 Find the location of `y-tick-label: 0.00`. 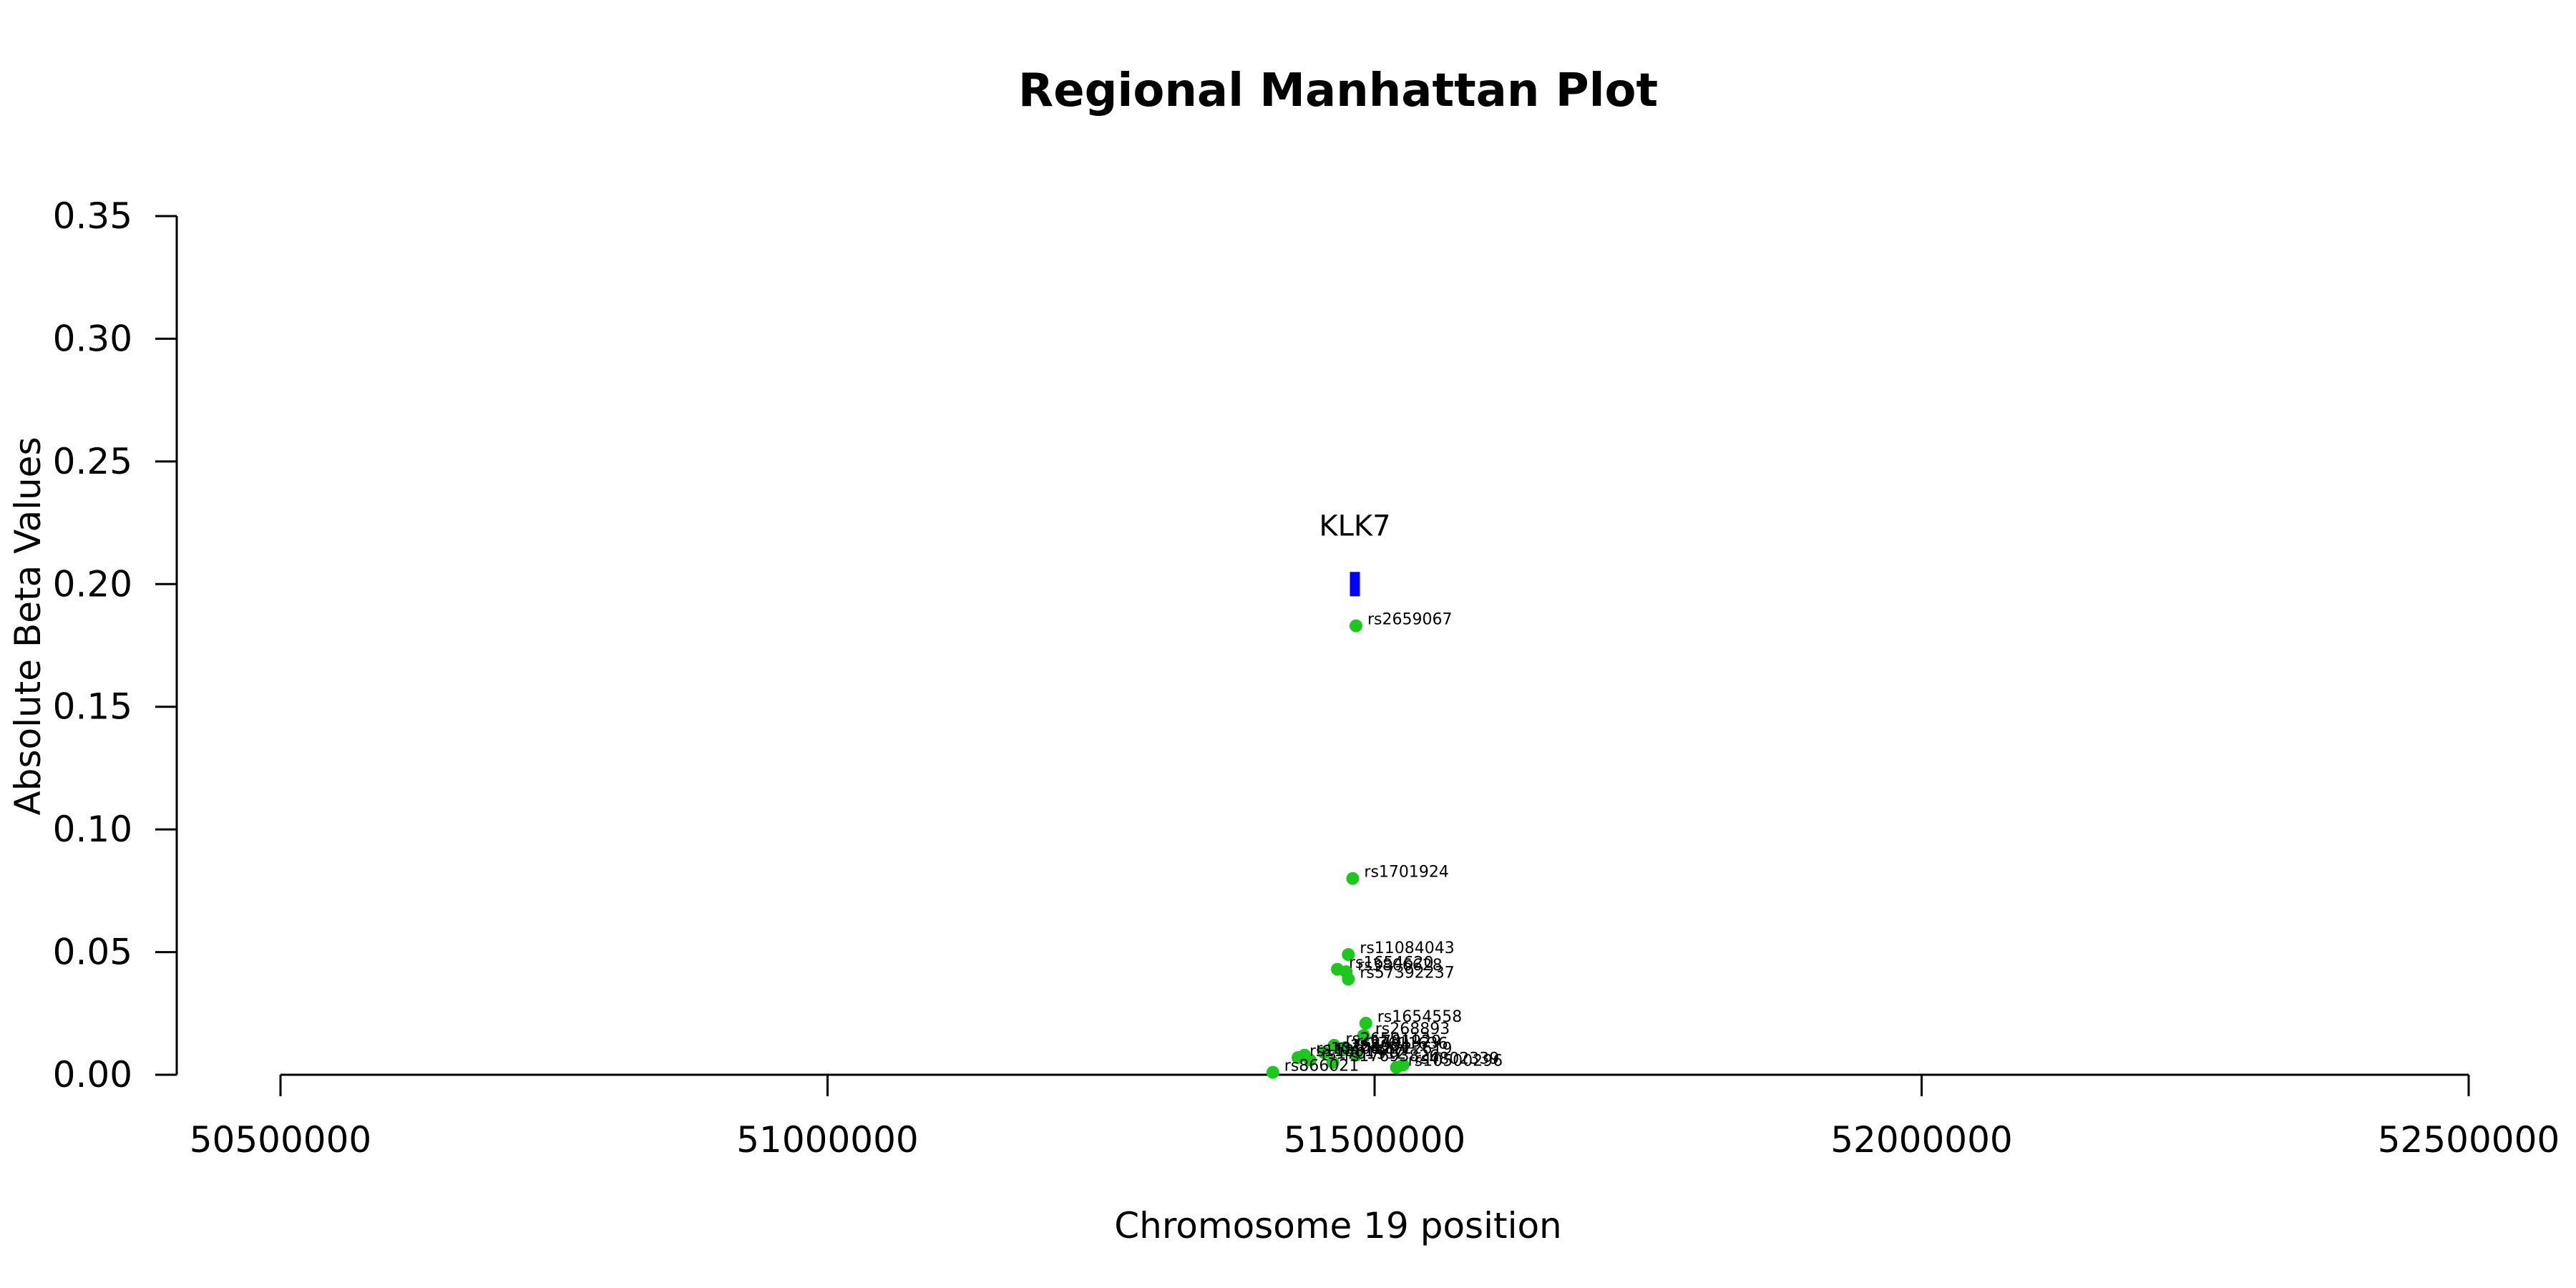

y-tick-label: 0.00 is located at coordinates (92, 1075).